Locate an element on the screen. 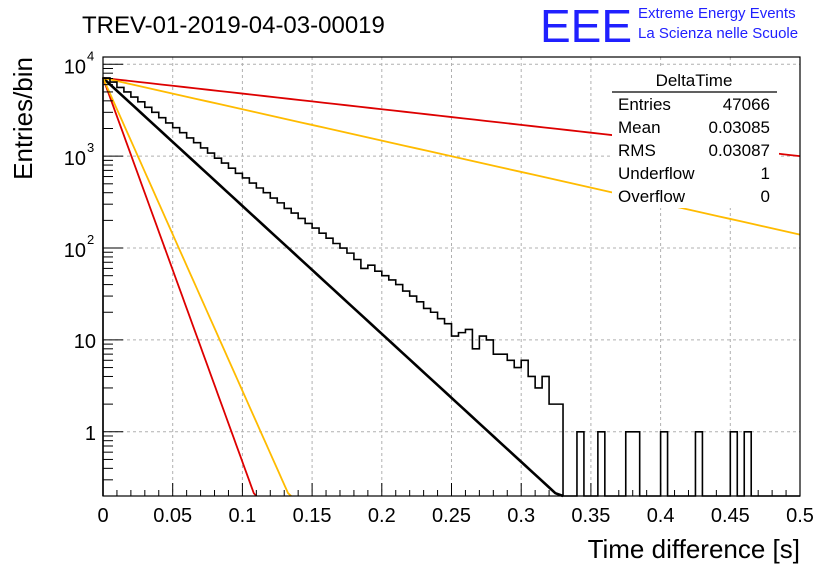  x-axis-title: Time difference [s] is located at coordinates (694, 549).